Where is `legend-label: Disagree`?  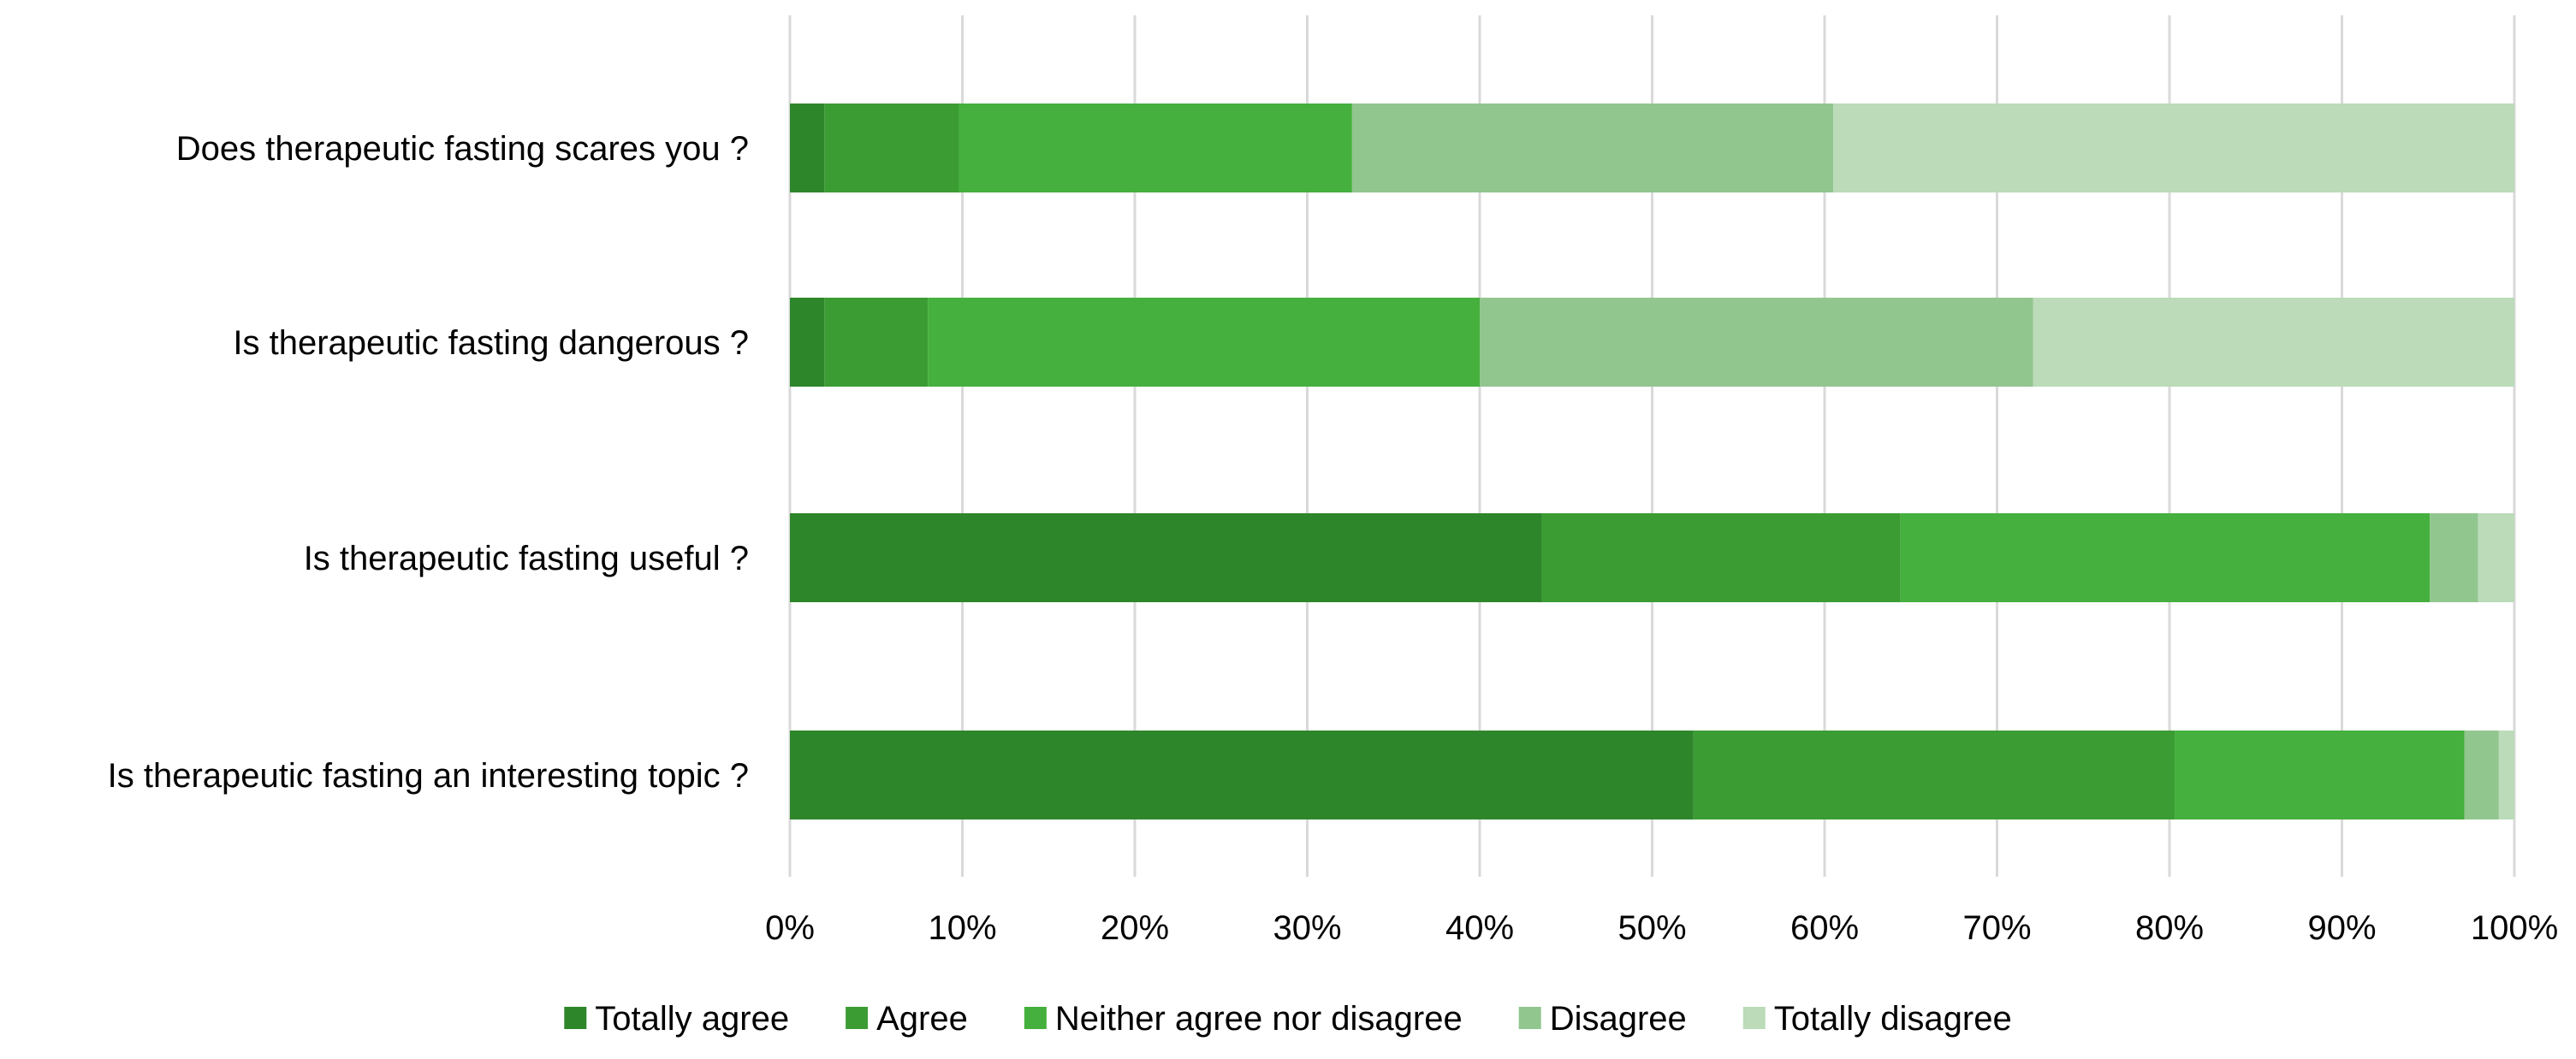
legend-label: Disagree is located at coordinates (1618, 1019).